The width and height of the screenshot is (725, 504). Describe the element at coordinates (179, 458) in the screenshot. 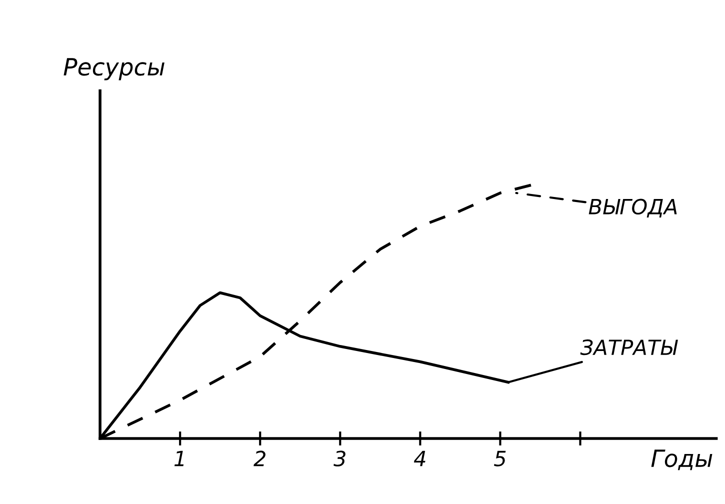

I see `x-tick-label: 1` at that location.